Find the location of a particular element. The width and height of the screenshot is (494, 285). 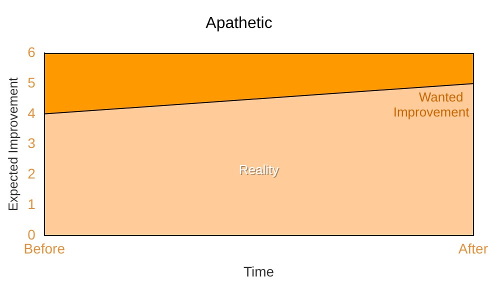

y-tick-label: 0 is located at coordinates (32, 234).